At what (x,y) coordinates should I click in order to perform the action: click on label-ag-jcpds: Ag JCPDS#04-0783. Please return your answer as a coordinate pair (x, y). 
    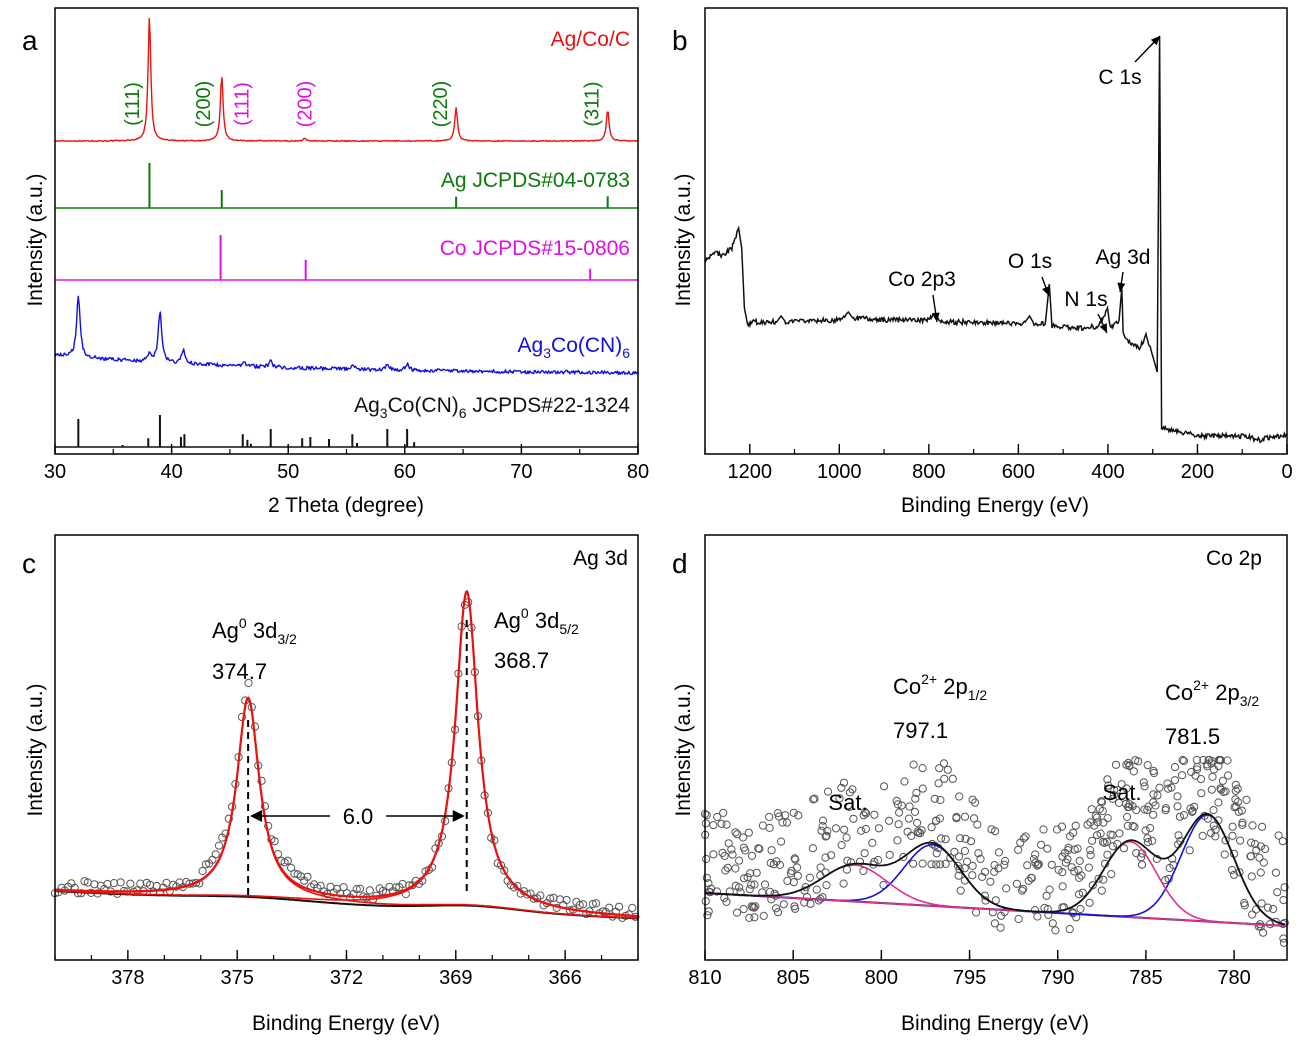
    Looking at the image, I should click on (535, 180).